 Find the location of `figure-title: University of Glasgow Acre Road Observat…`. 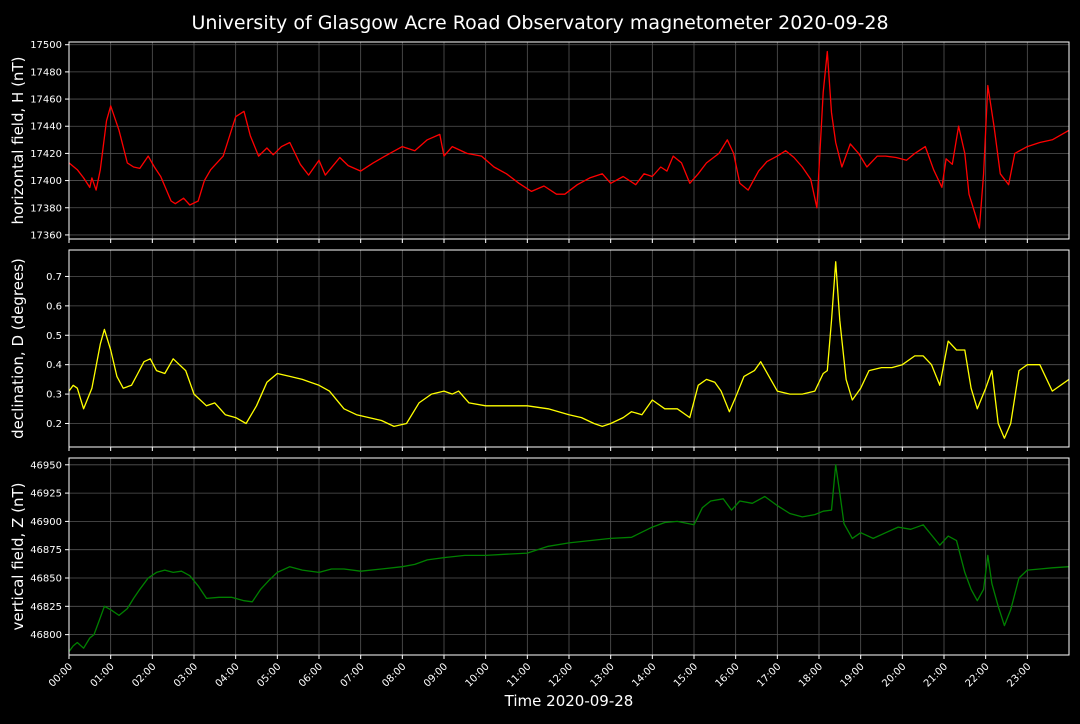

figure-title: University of Glasgow Acre Road Observat… is located at coordinates (539, 23).